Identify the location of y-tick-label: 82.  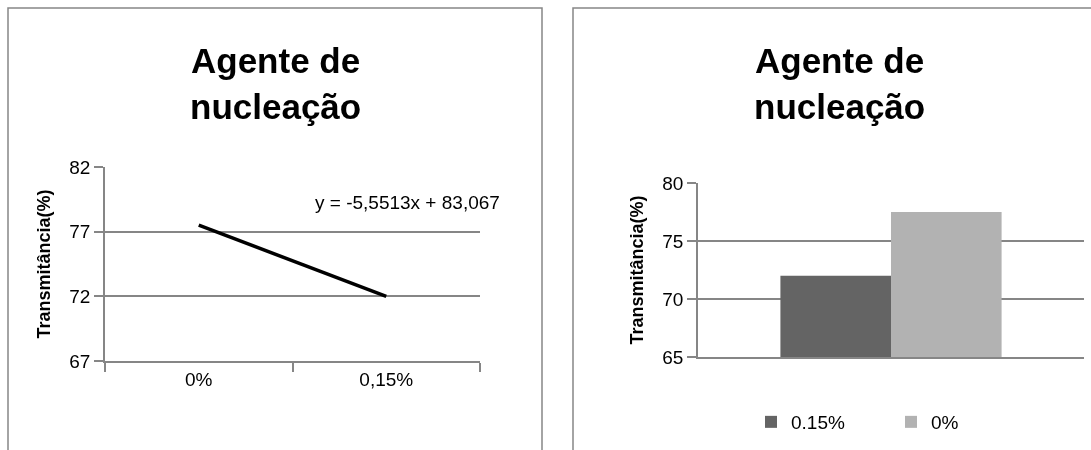
(80, 167).